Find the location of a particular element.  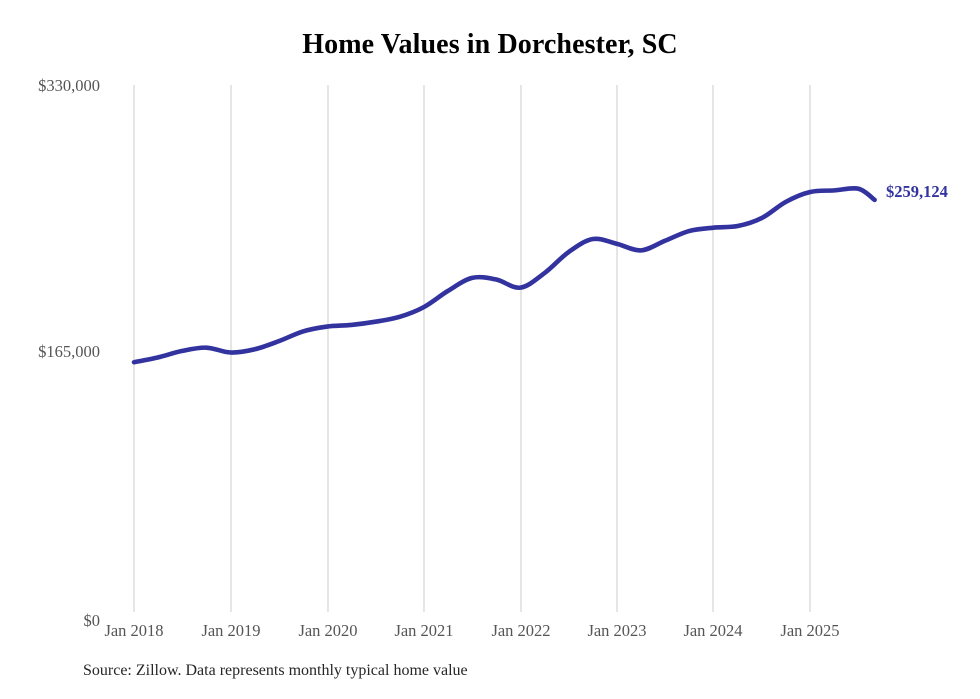

endpoint-value-label: $259,124 is located at coordinates (917, 191).